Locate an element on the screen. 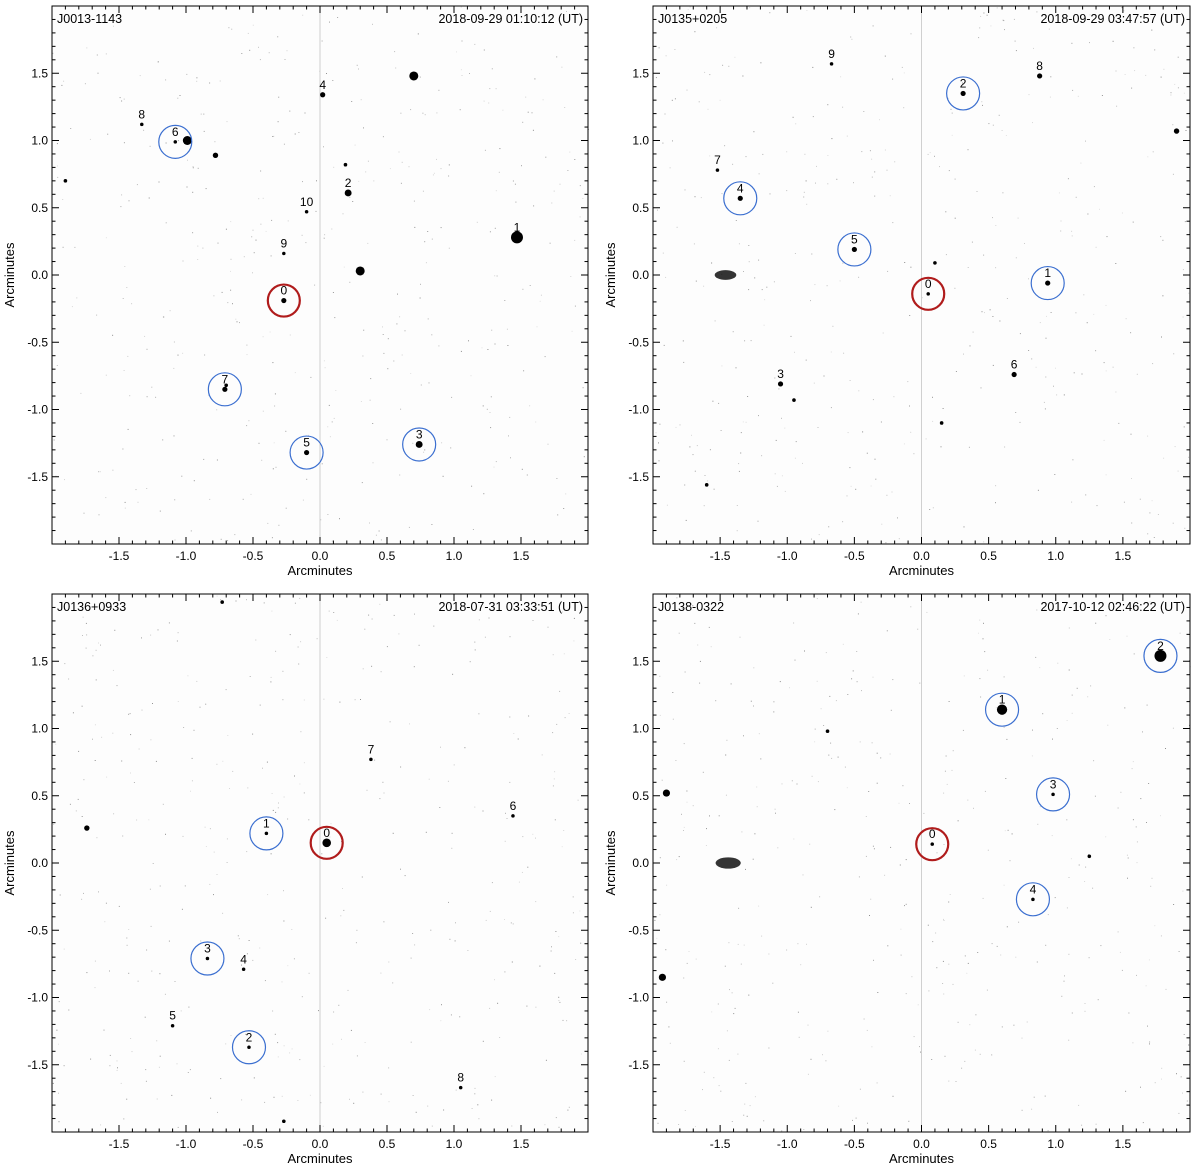 The image size is (1200, 1174). x-tick-label: -1.5 is located at coordinates (119, 556).